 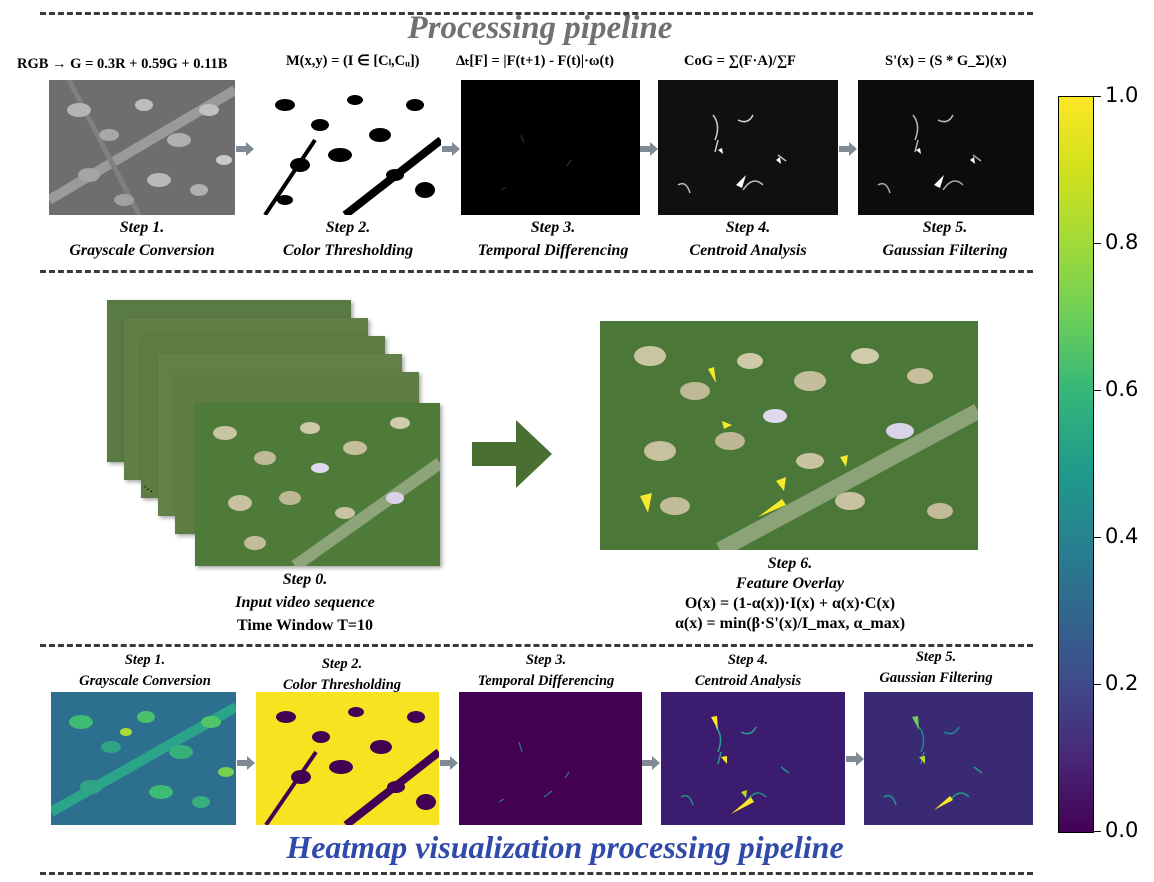 I want to click on big-arrow-right-icon, so click(x=512, y=454).